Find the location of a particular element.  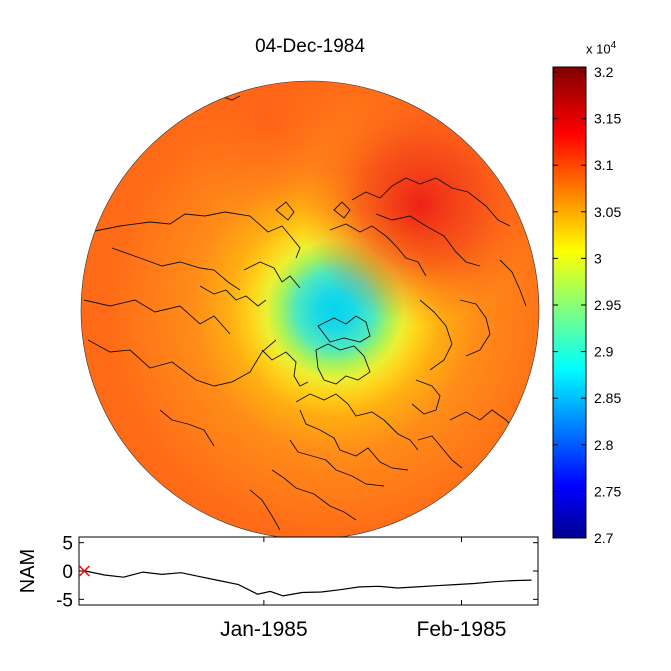

colorbar-tick-label: 3 is located at coordinates (598, 258).